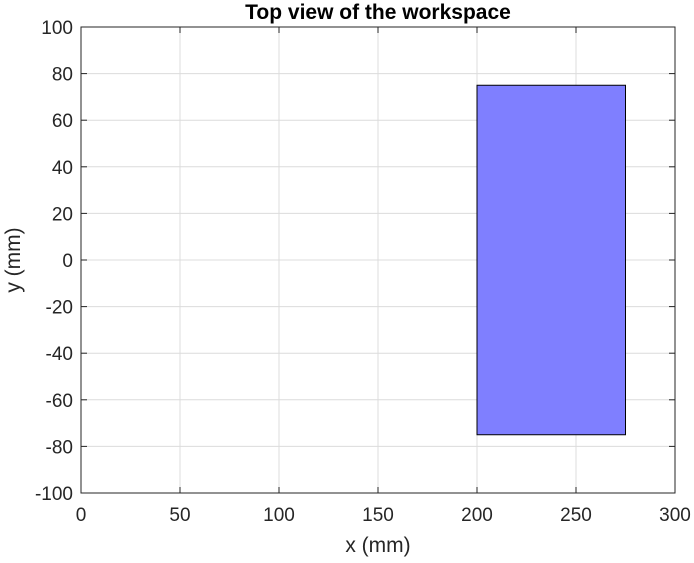  I want to click on x-tick-label: 50, so click(179, 515).